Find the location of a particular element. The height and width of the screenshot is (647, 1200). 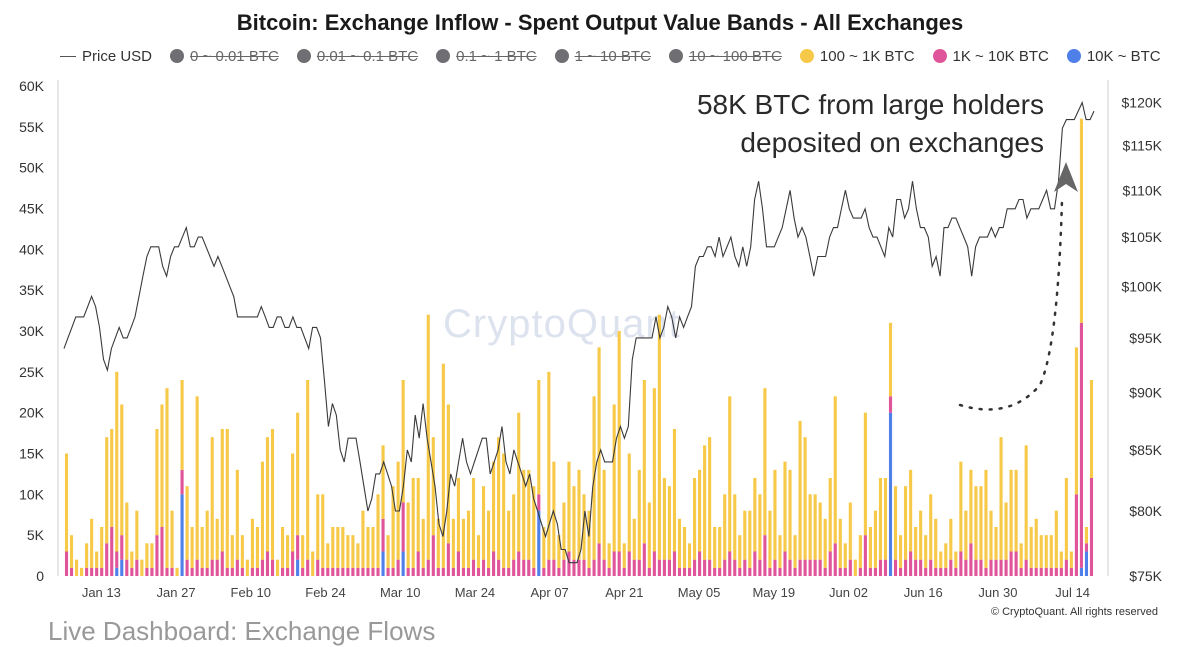

y-left-tick-label: 0 is located at coordinates (40, 576).